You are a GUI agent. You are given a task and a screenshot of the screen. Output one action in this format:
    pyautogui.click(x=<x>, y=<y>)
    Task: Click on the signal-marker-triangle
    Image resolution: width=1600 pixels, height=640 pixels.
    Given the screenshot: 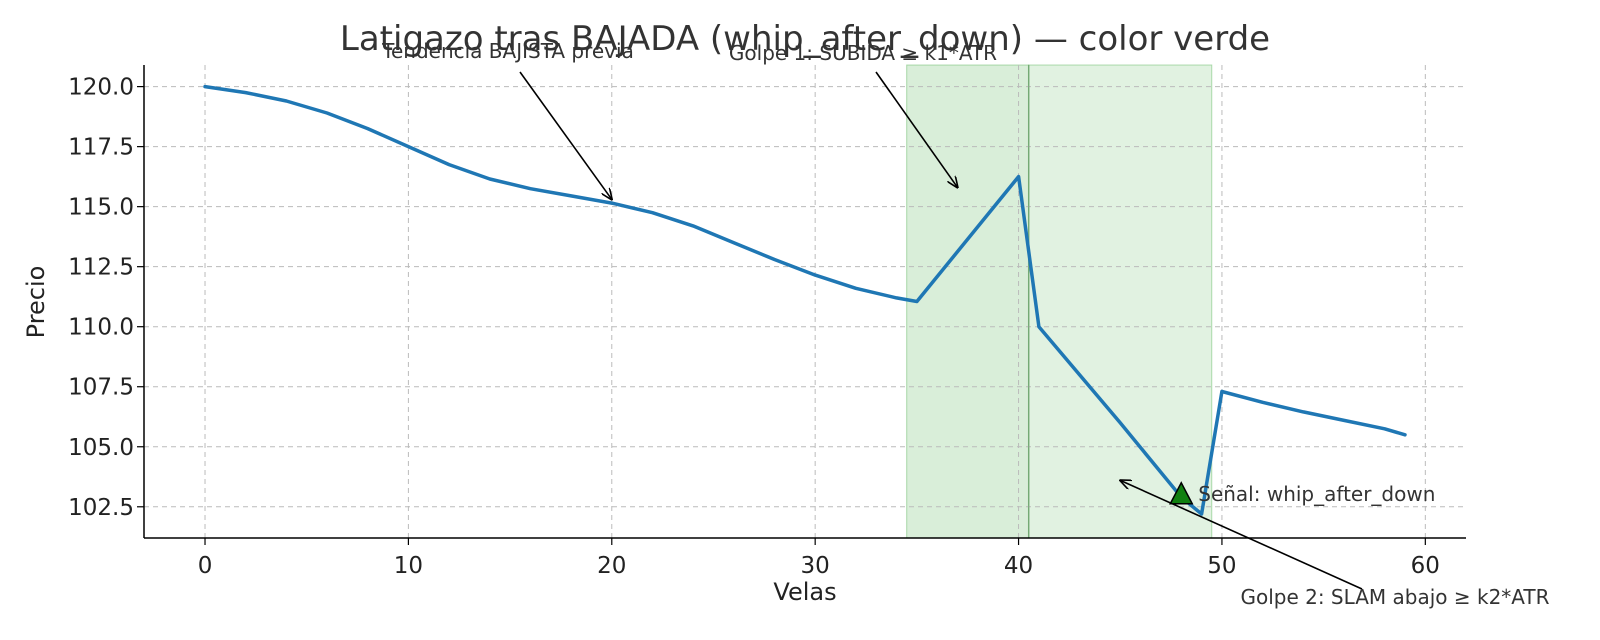 What is the action you would take?
    pyautogui.click(x=1181, y=493)
    